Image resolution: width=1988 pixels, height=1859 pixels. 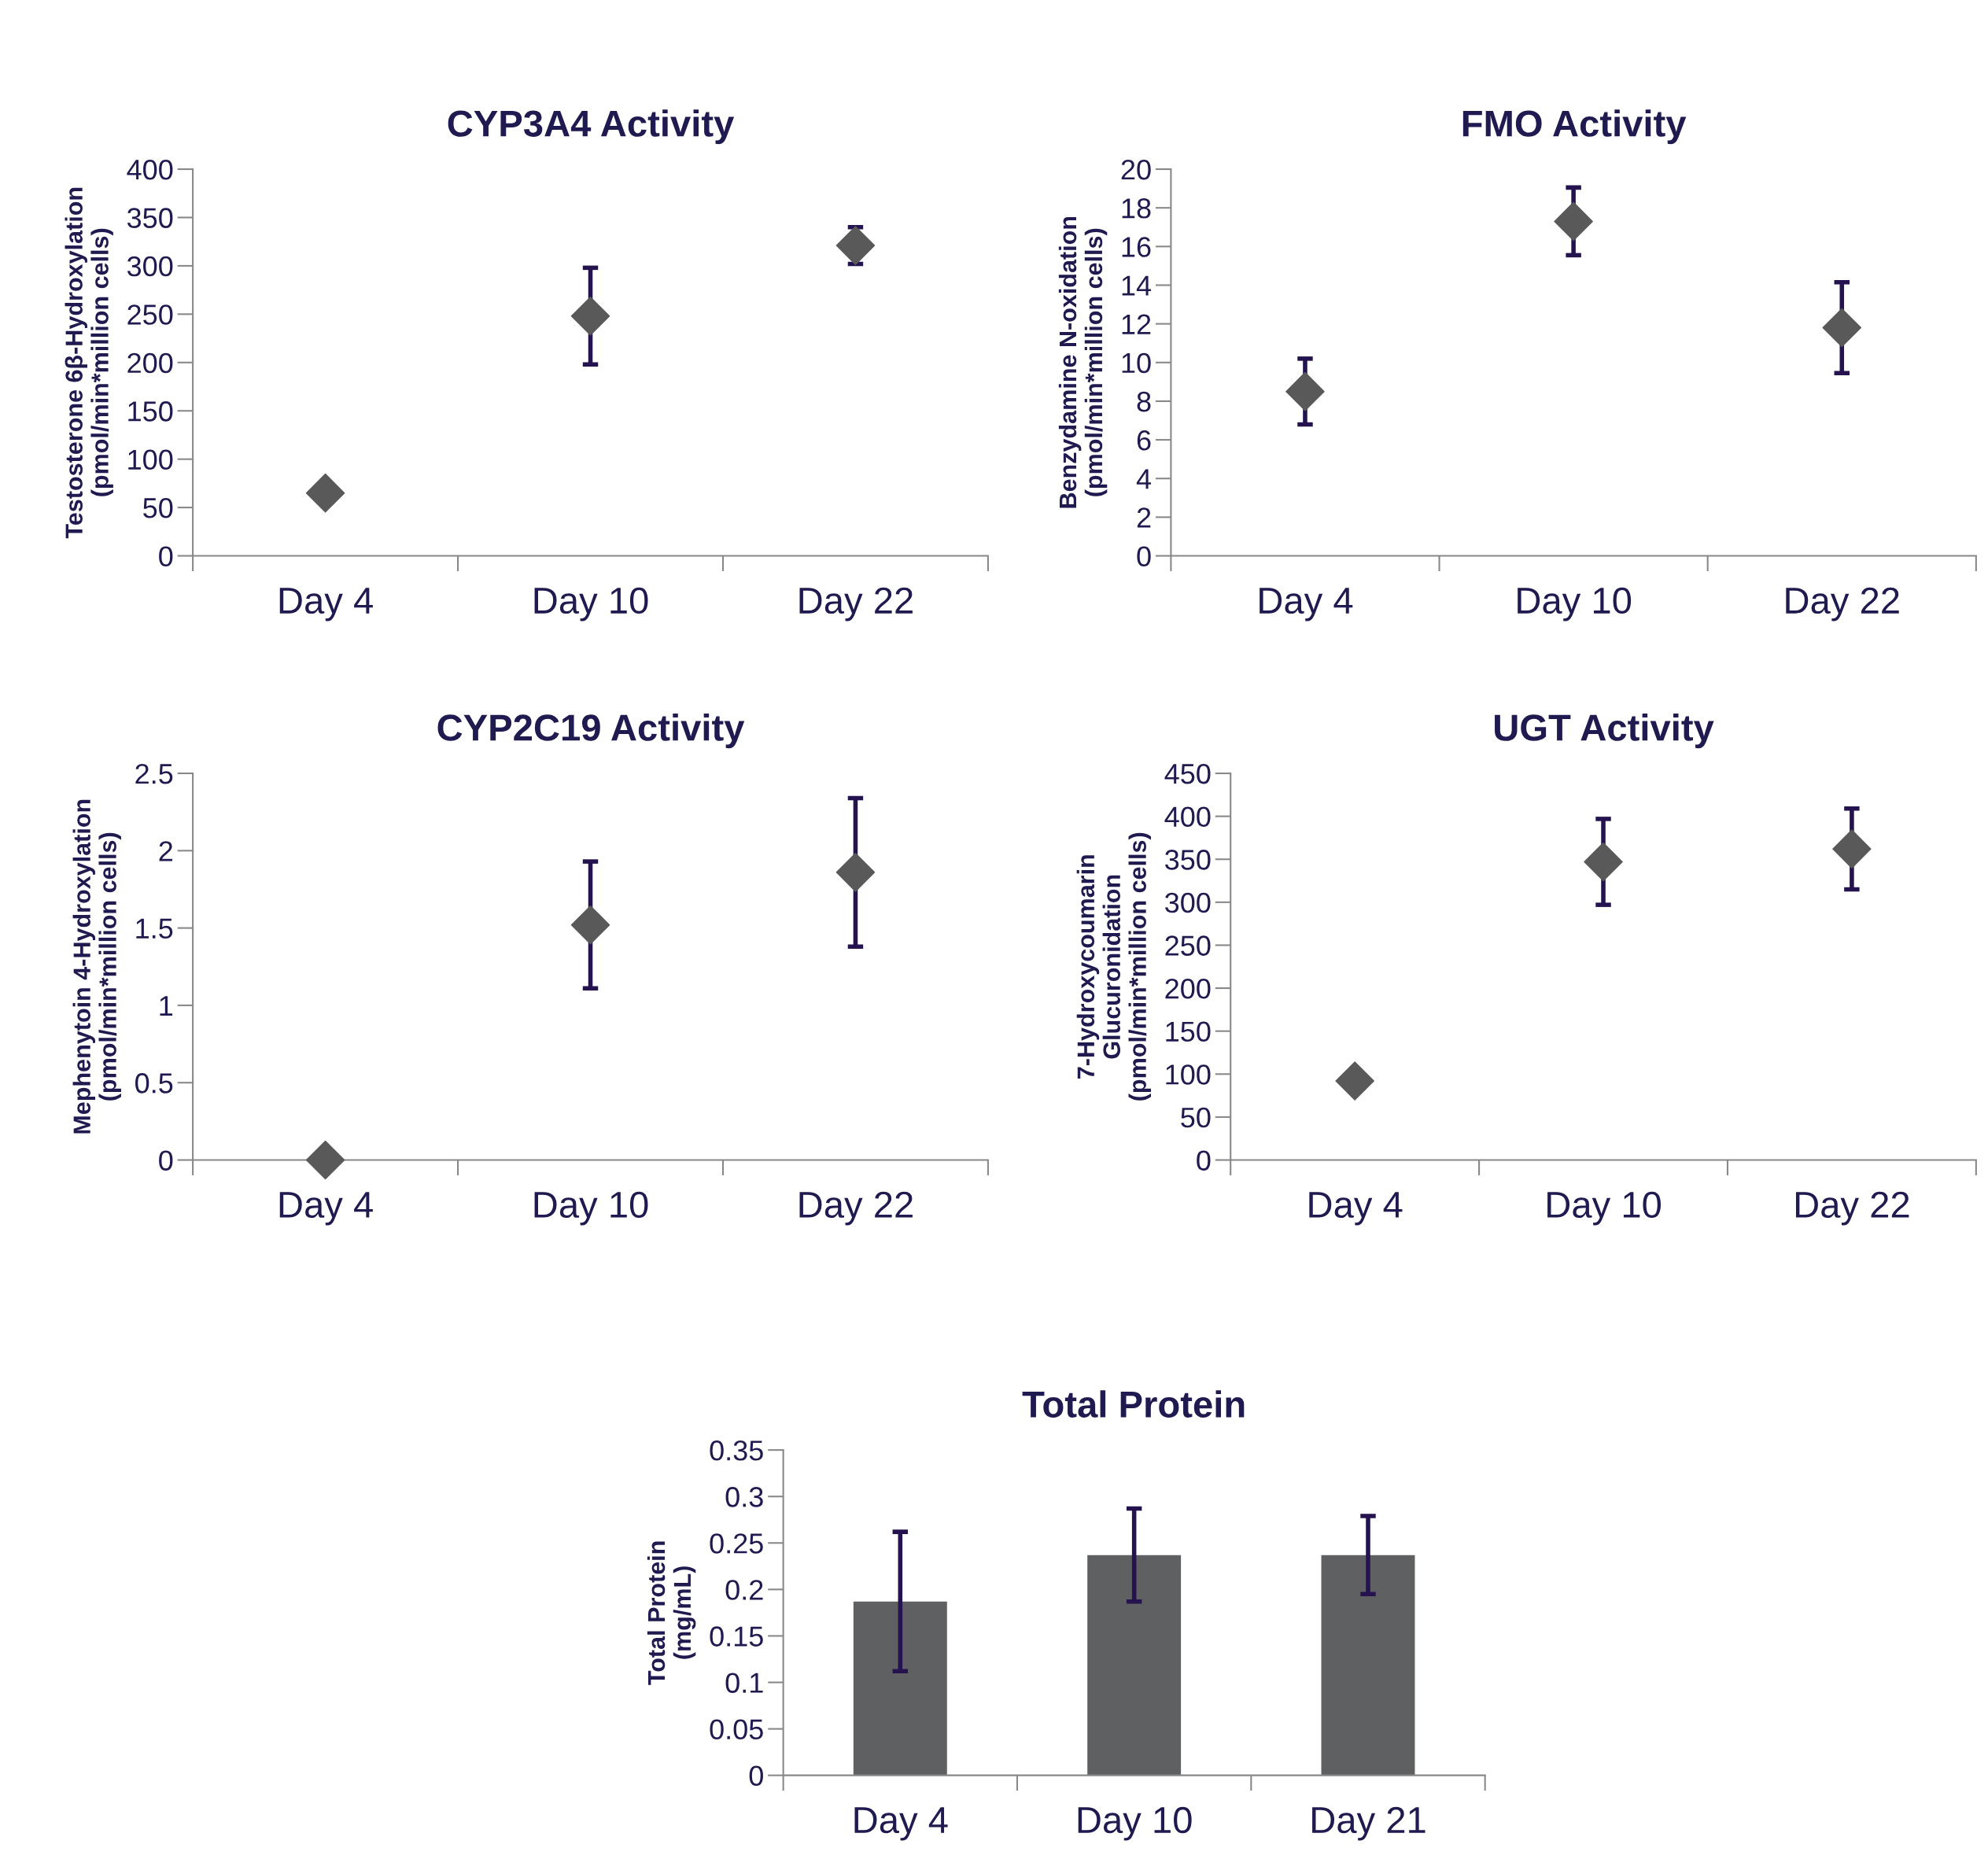 What do you see at coordinates (154, 773) in the screenshot?
I see `y-tick-label: 2.5` at bounding box center [154, 773].